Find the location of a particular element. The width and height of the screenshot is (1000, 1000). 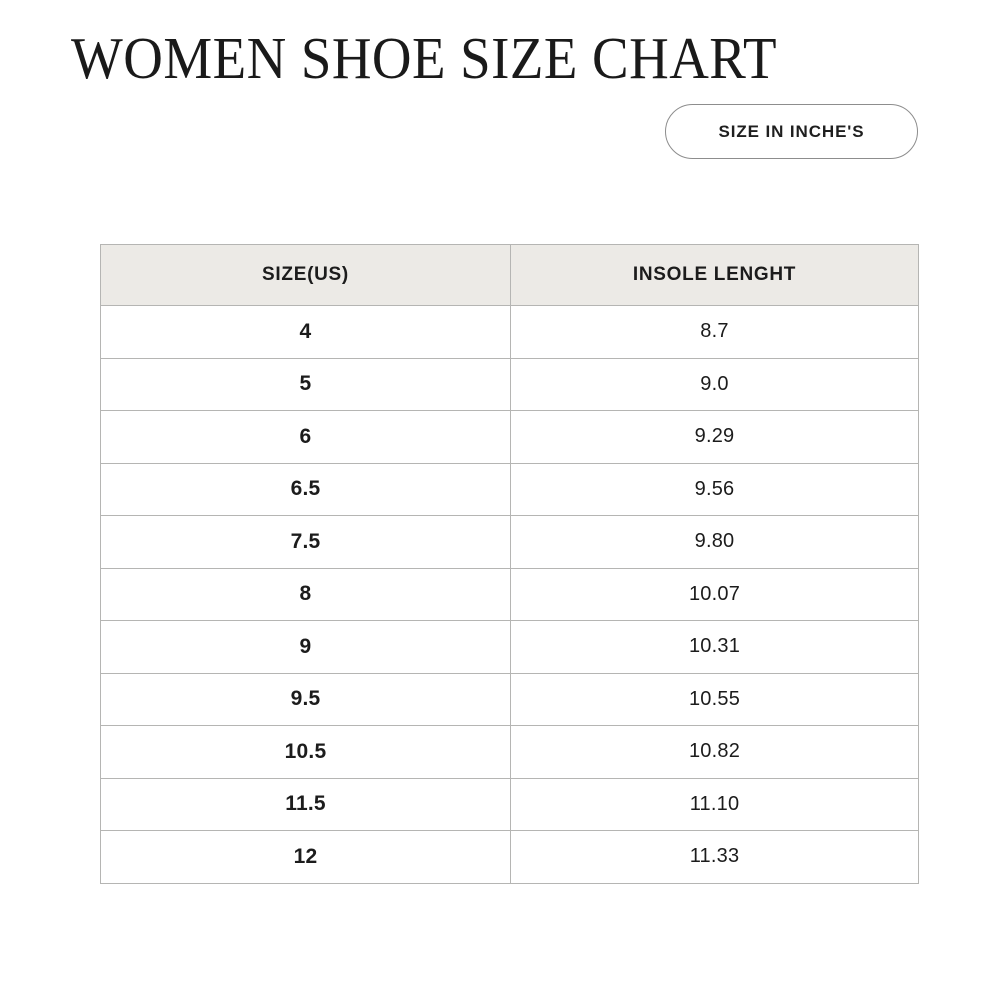

cell-size-us: 4 is located at coordinates (305, 332).